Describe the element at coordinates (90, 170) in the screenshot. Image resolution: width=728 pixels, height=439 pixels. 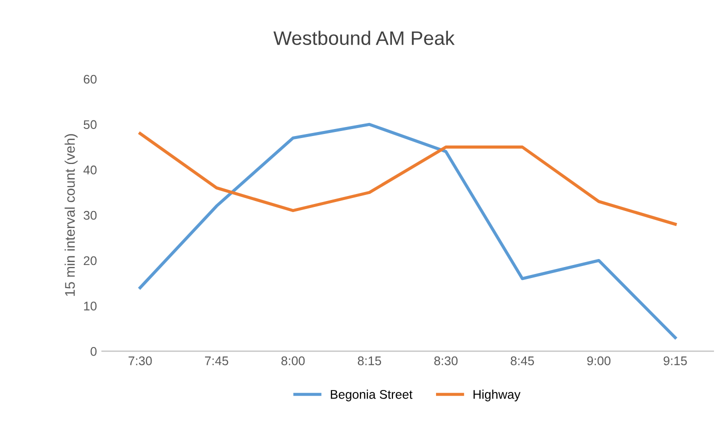
I see `y-tick-label: 40` at that location.